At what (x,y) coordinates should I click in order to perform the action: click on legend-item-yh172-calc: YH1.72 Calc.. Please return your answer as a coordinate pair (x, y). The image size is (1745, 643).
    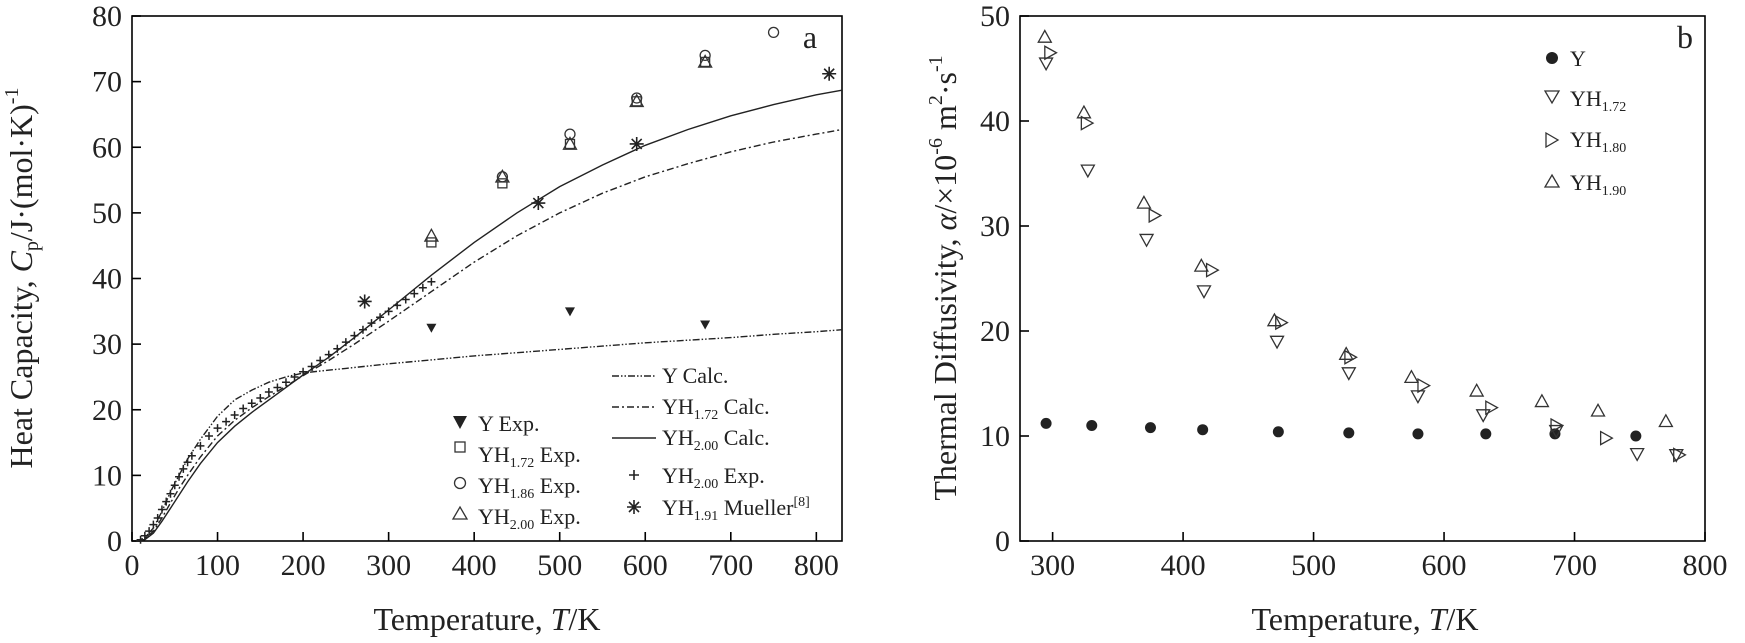
    Looking at the image, I should click on (691, 408).